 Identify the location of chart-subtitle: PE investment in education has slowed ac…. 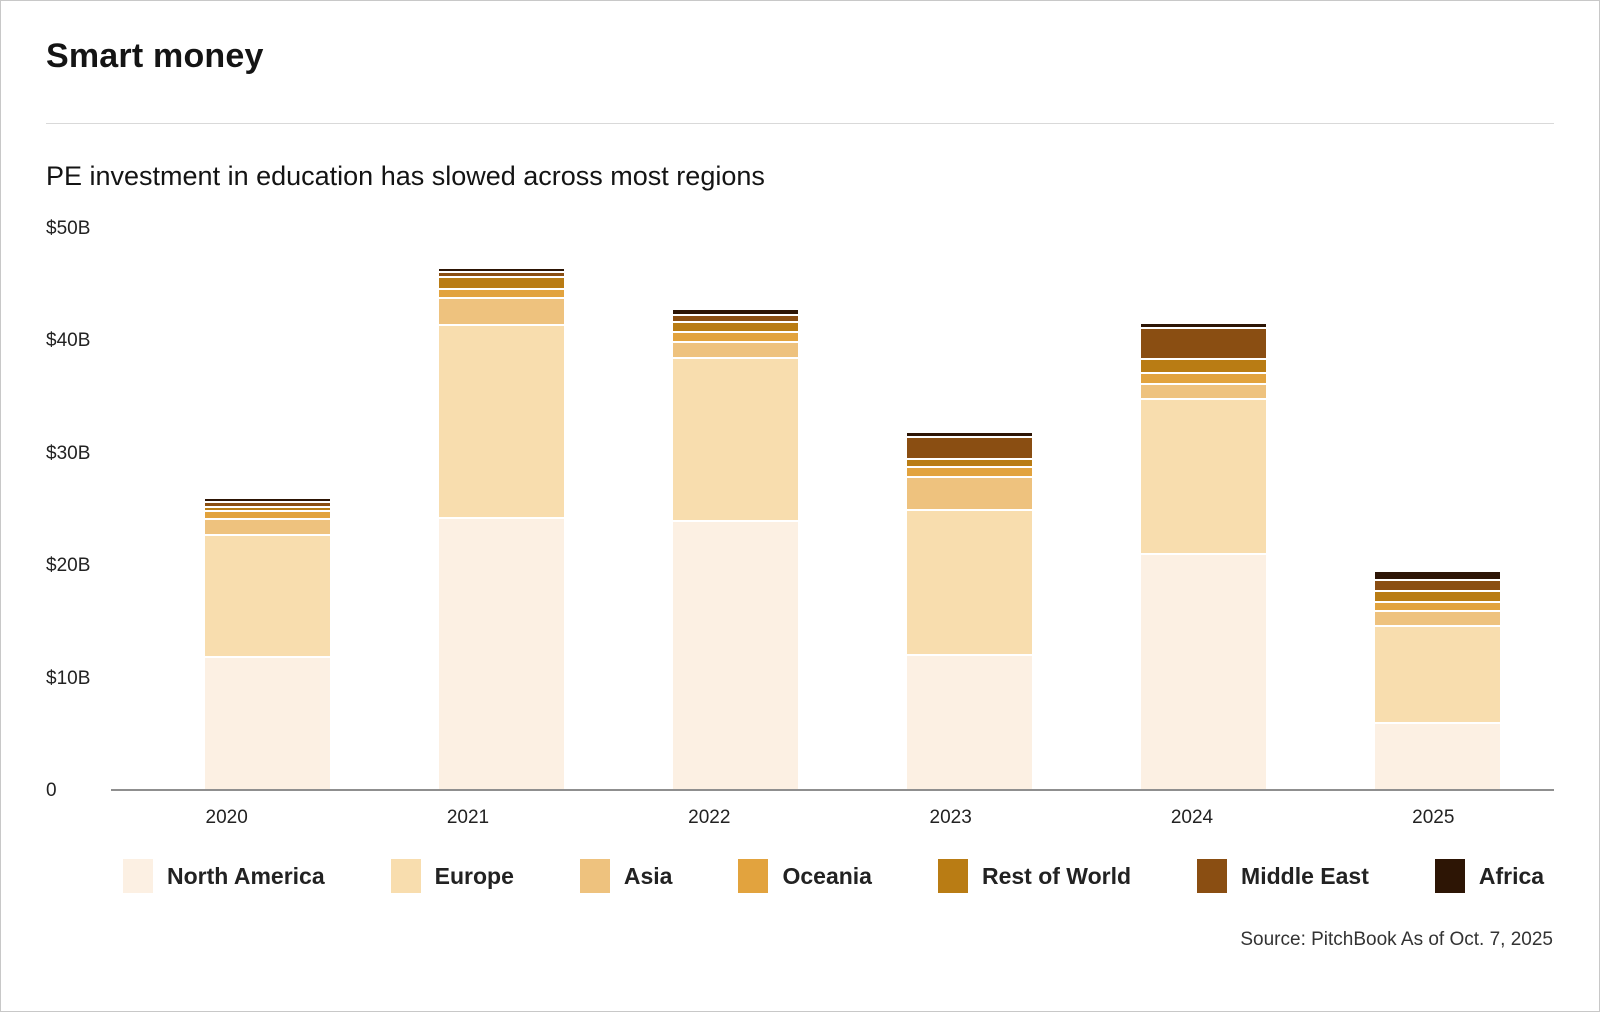
(405, 176).